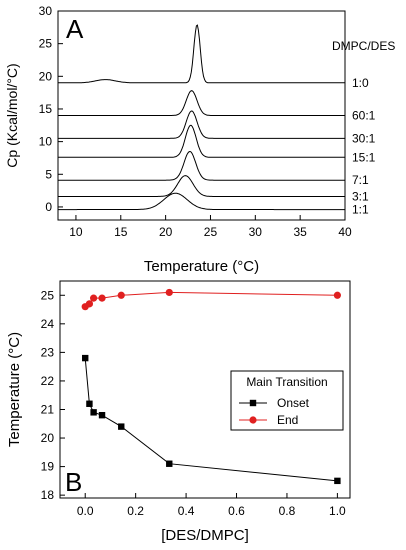 The width and height of the screenshot is (406, 550). Describe the element at coordinates (135, 511) in the screenshot. I see `x-tick-label: 0.2` at that location.